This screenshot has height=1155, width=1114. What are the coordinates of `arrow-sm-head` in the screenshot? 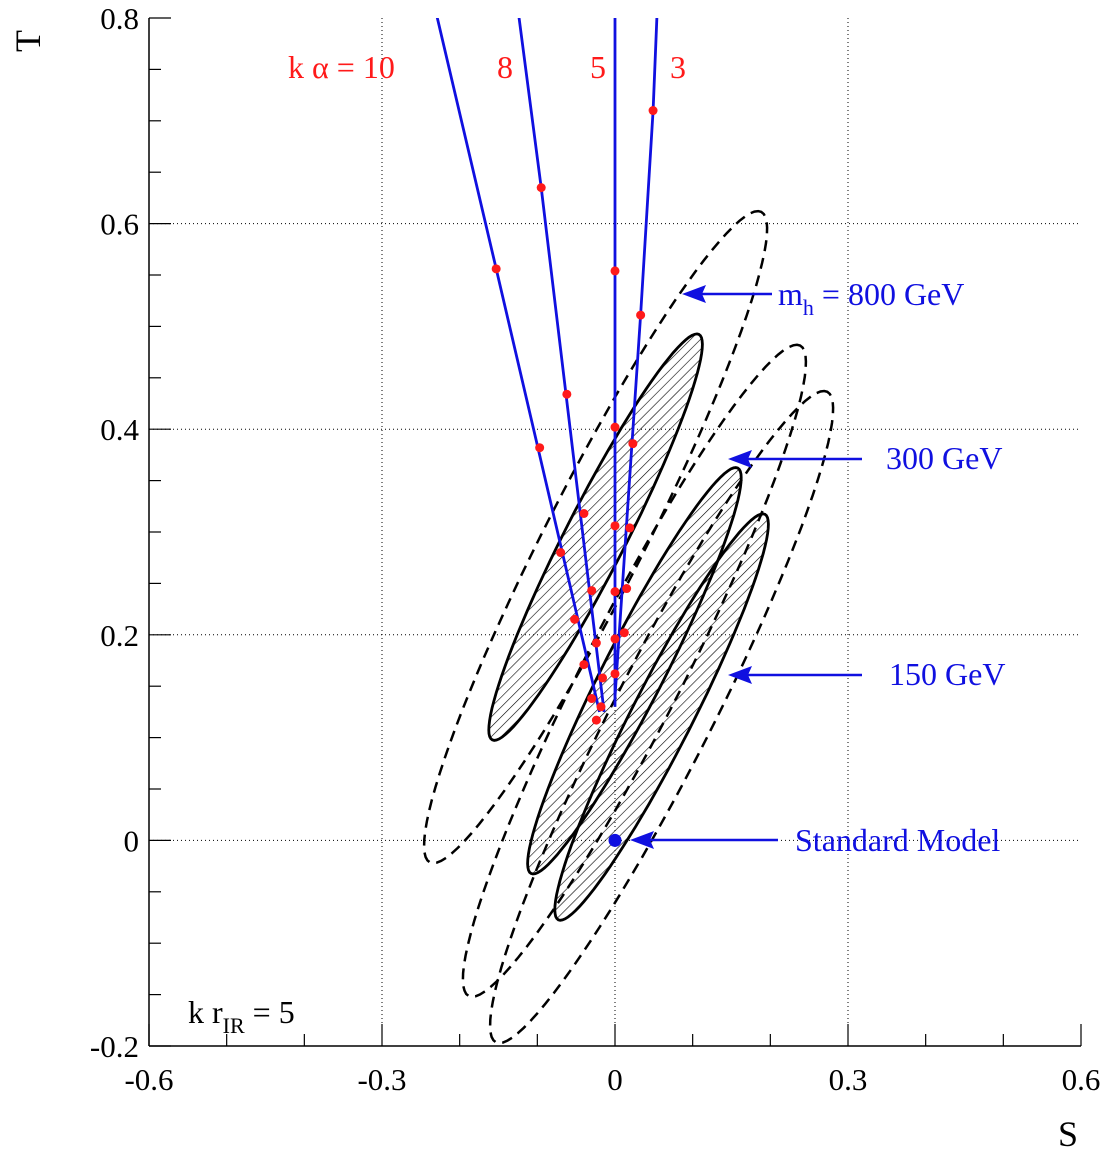 It's located at (642, 840).